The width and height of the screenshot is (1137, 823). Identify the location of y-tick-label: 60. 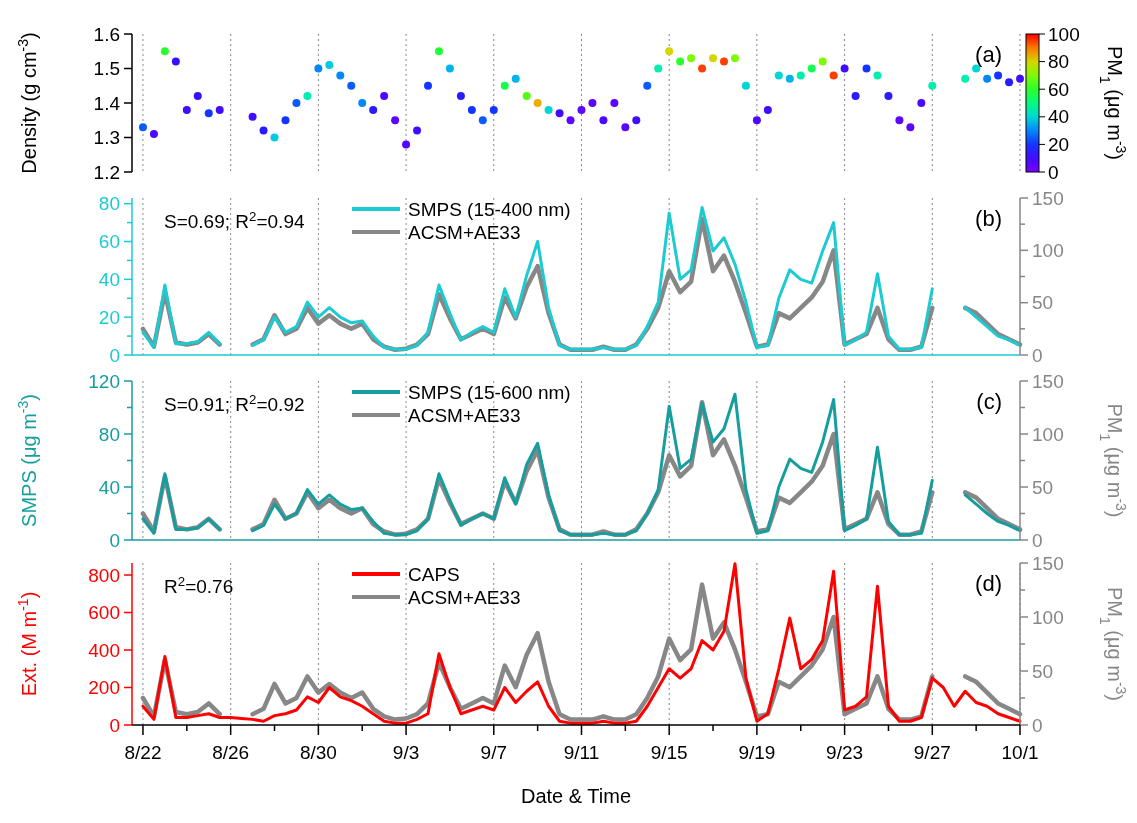
(109, 242).